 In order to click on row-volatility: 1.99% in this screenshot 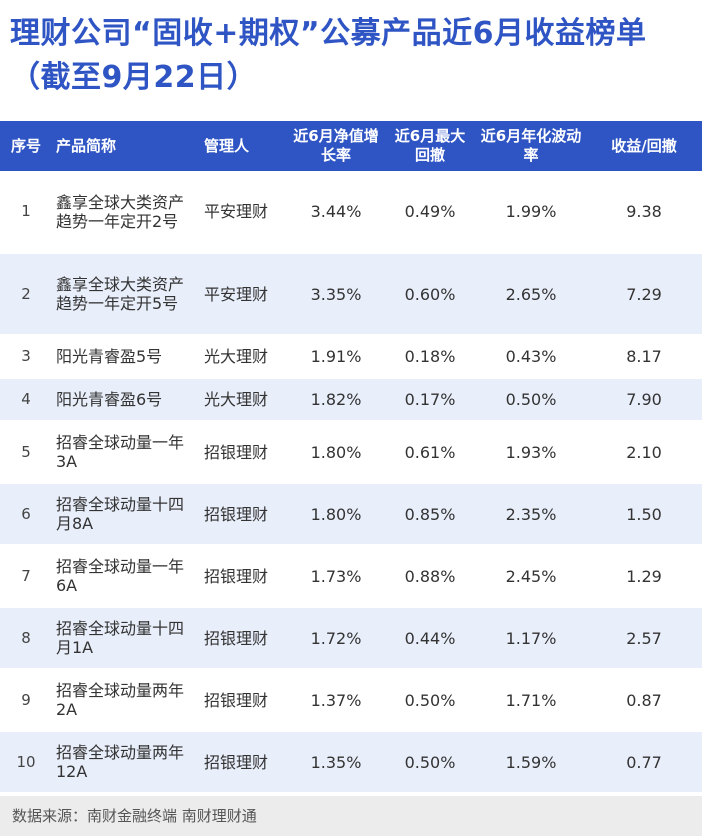, I will do `click(531, 211)`.